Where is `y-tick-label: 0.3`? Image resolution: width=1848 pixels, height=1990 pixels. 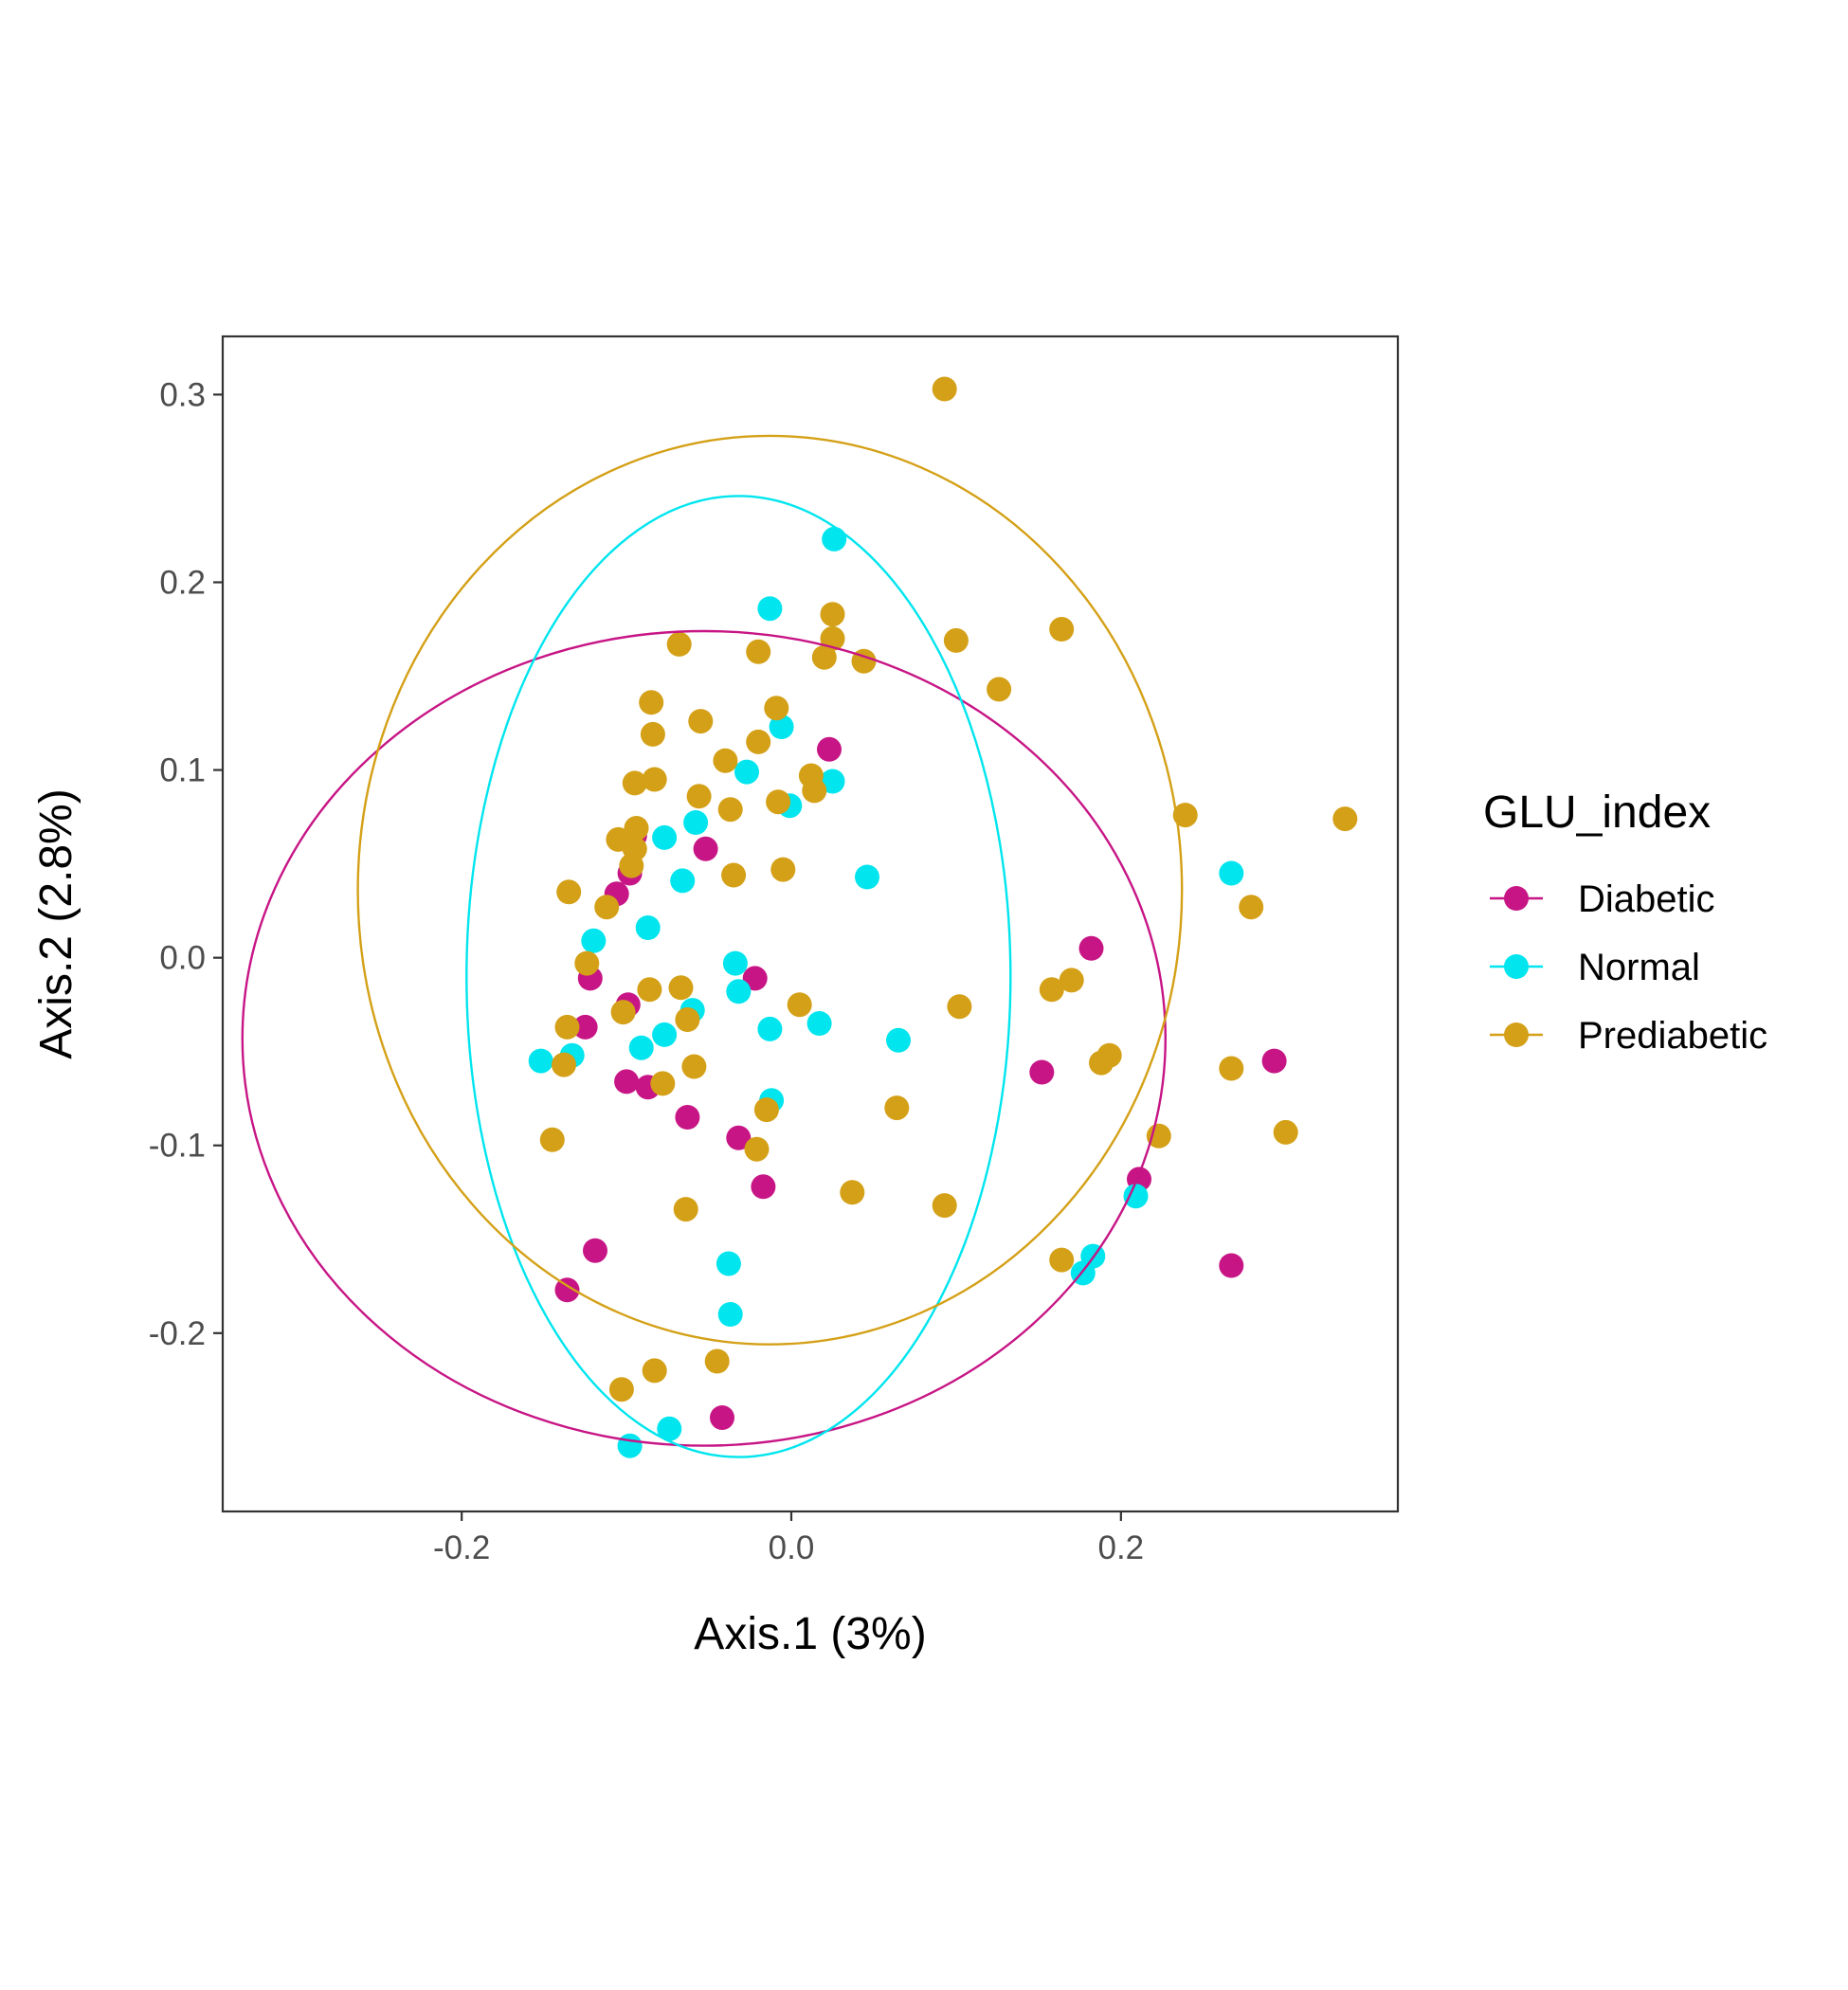 y-tick-label: 0.3 is located at coordinates (182, 394).